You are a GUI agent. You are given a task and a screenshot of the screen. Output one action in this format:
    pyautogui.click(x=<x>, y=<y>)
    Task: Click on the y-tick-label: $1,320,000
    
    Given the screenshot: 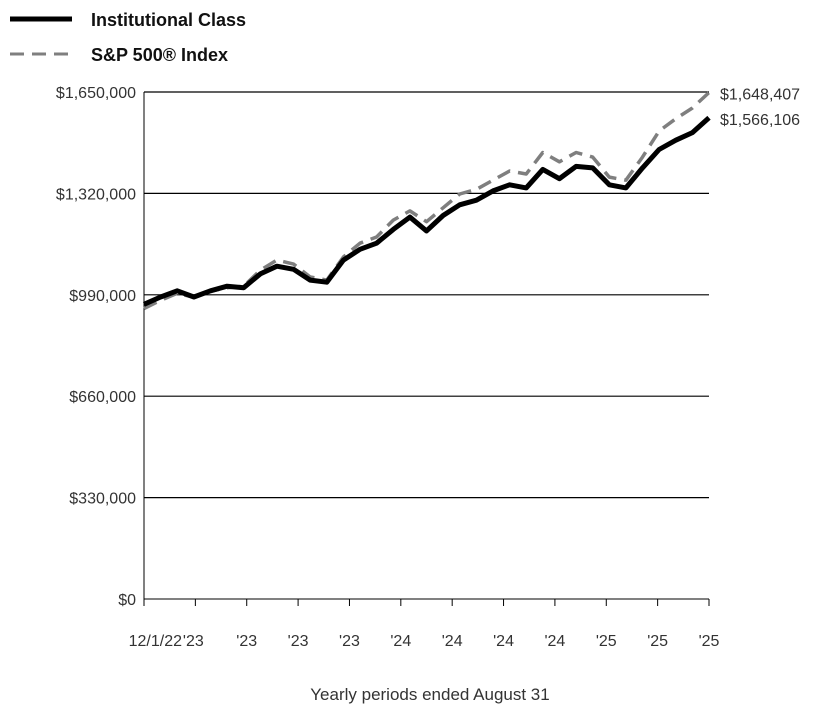 What is the action you would take?
    pyautogui.click(x=96, y=194)
    